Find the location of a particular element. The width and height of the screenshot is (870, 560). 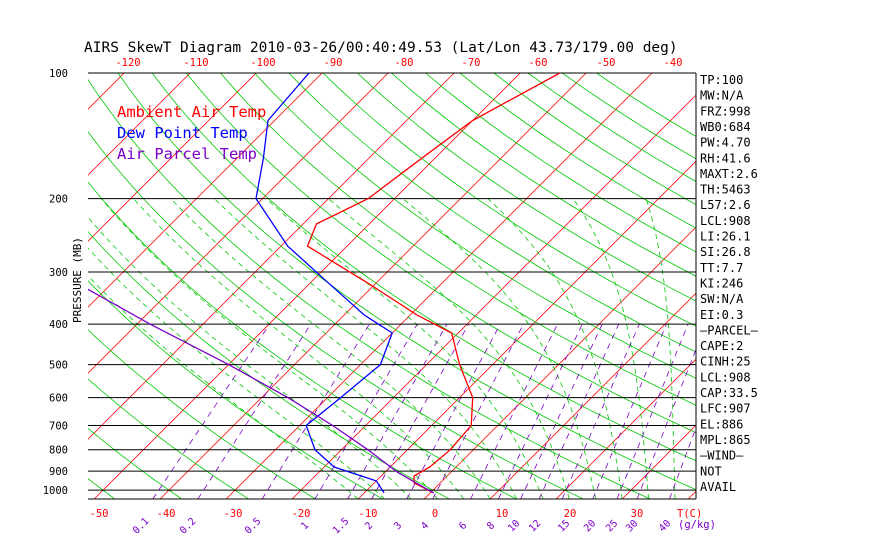

bottom-temp-tick: 0 is located at coordinates (435, 514).